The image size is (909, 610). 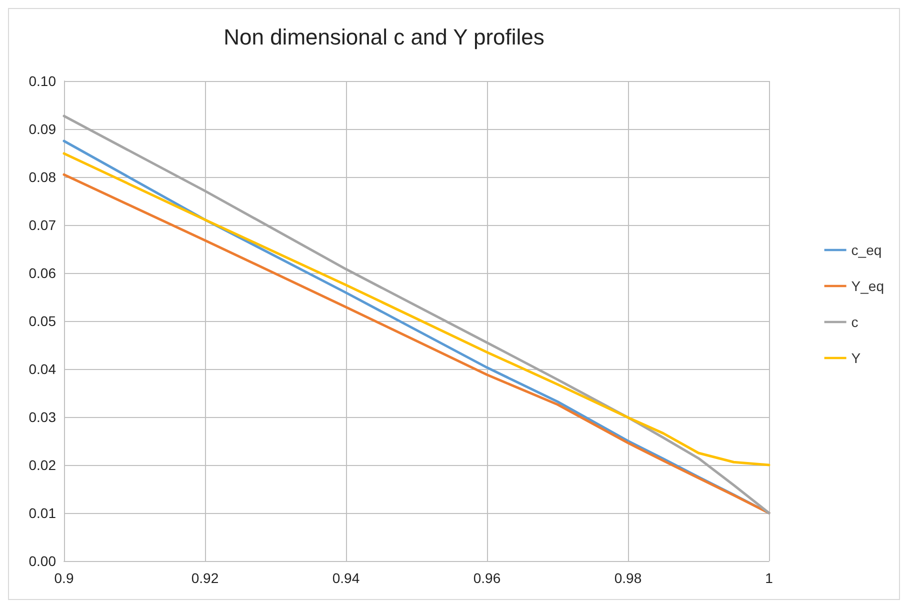 I want to click on y-tick-label: 0.09, so click(x=42, y=129).